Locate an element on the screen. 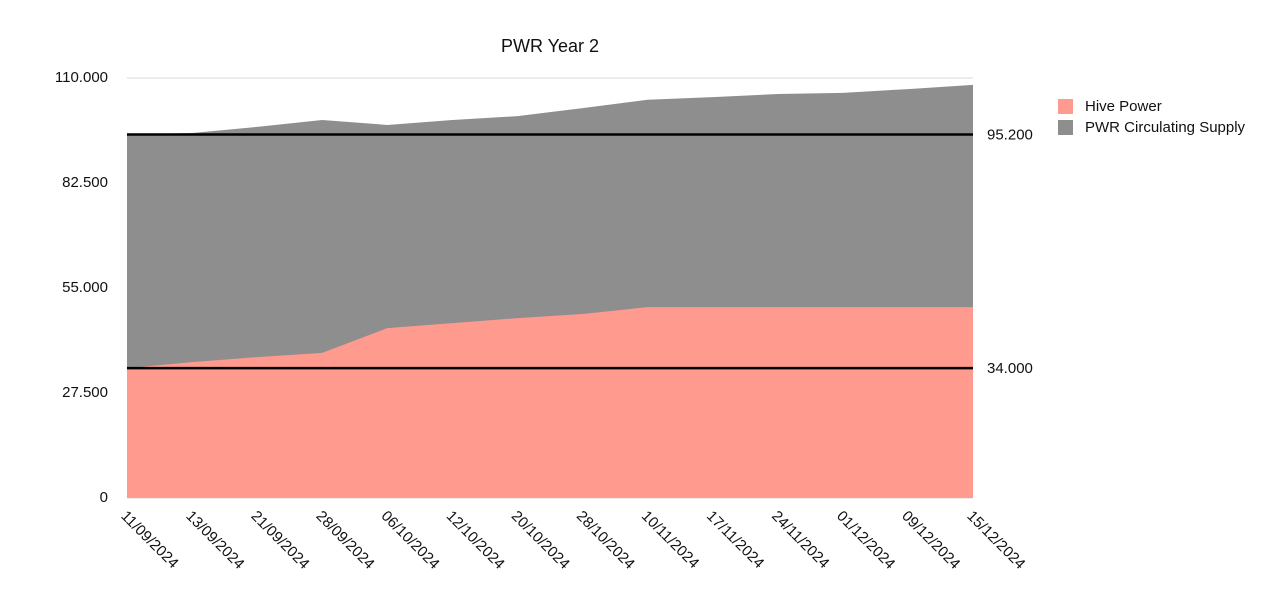 Image resolution: width=1280 pixels, height=611 pixels. x-tick-label: 17/11/2024 is located at coordinates (735, 540).